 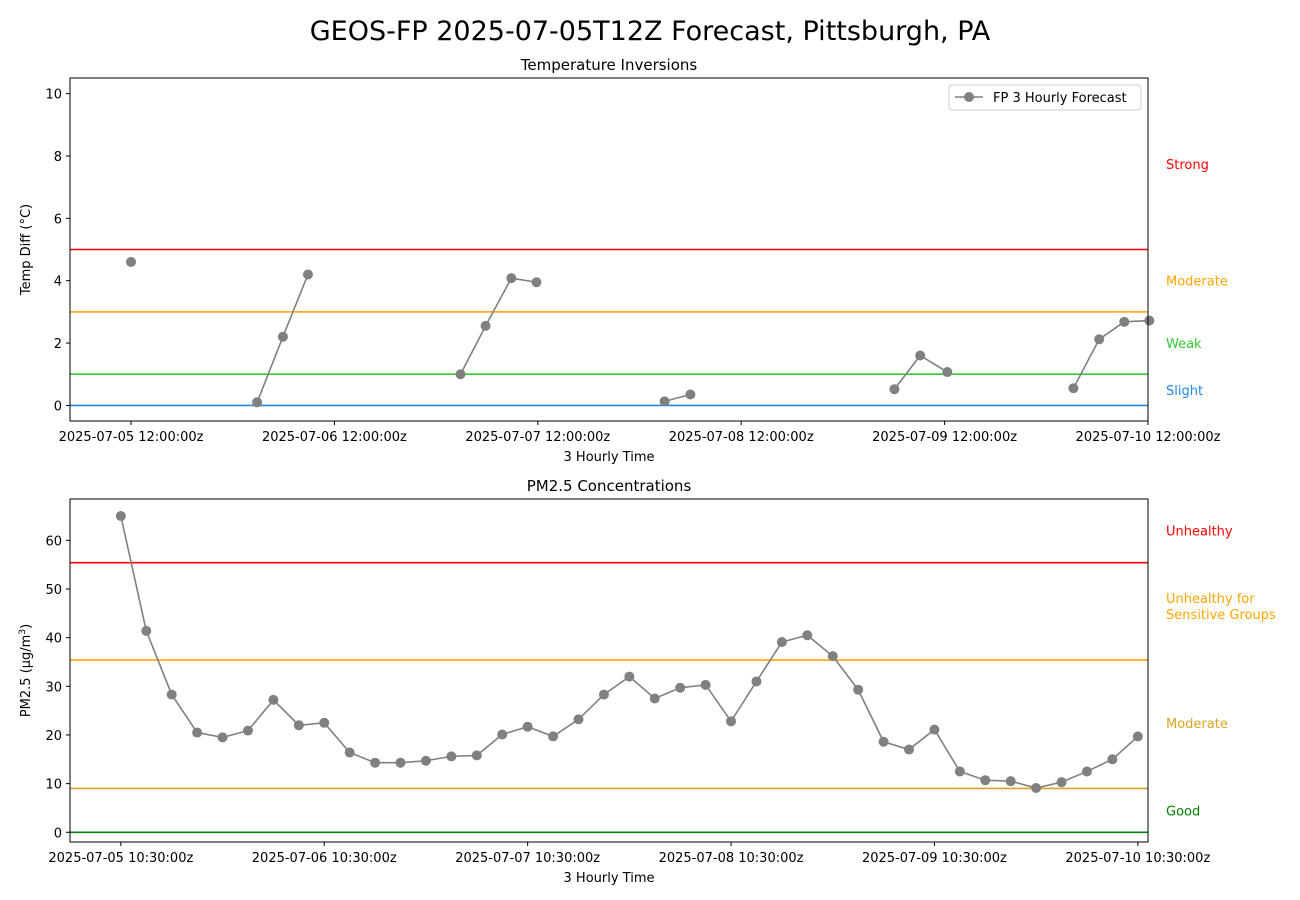 I want to click on y-tick-label: 20, so click(x=53, y=736).